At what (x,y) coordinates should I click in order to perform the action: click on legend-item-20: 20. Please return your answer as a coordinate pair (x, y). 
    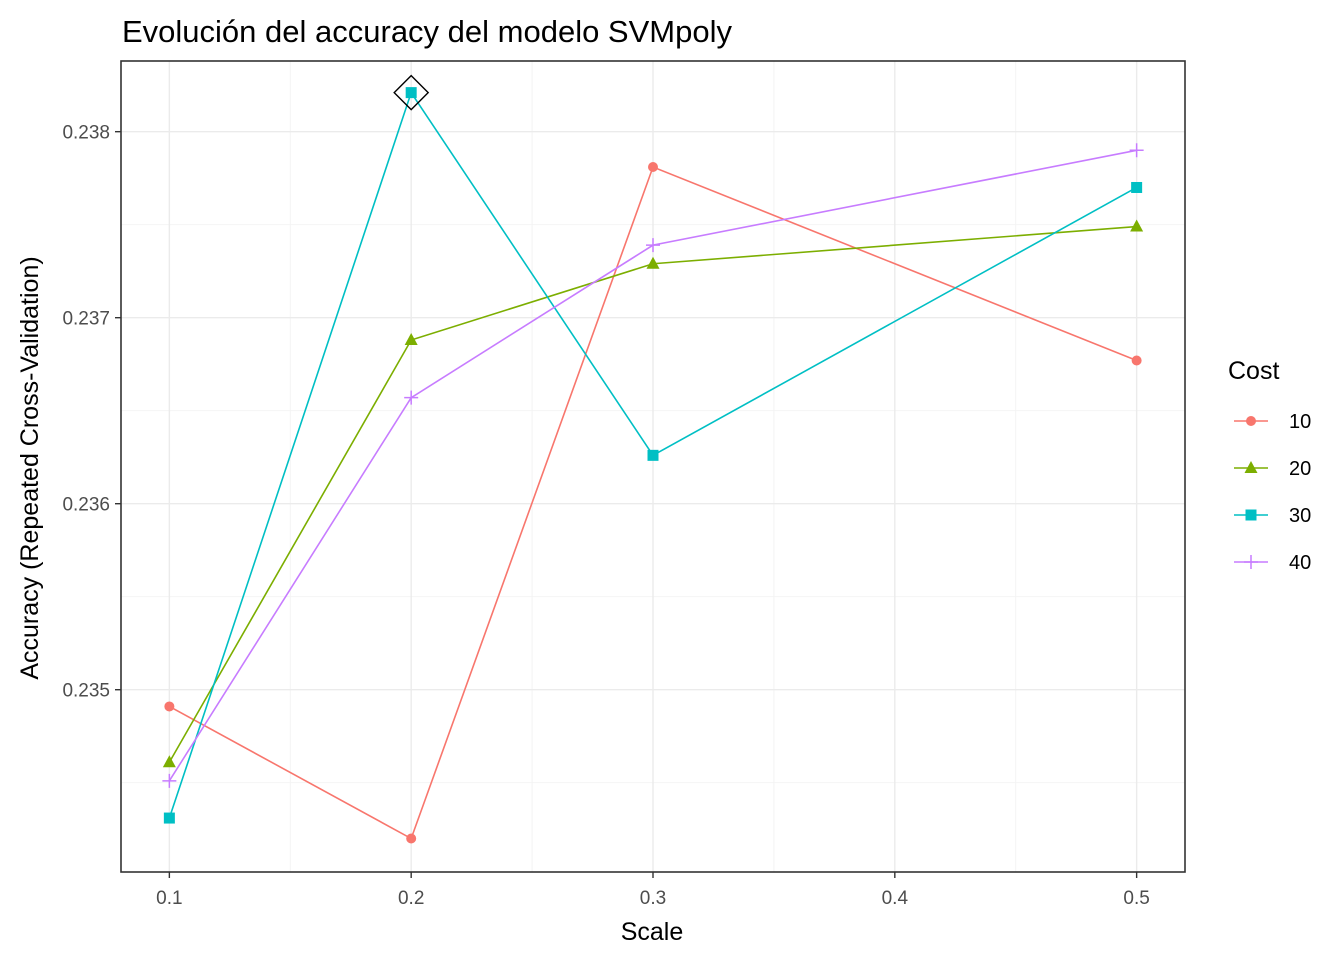
    Looking at the image, I should click on (1272, 469).